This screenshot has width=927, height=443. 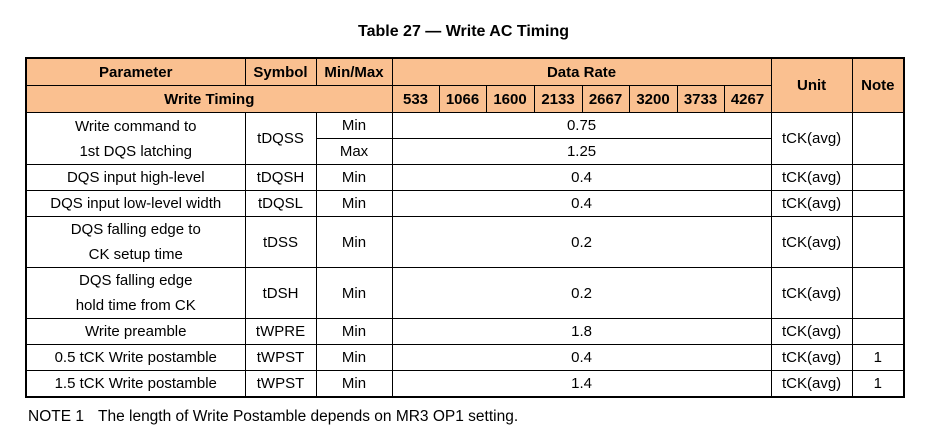 I want to click on parameter-cell: DQS input low-level width, so click(x=135, y=203).